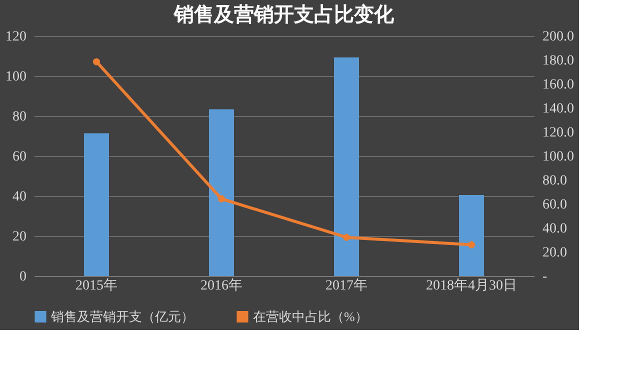  Describe the element at coordinates (19, 197) in the screenshot. I see `y-tick-label: 40` at that location.